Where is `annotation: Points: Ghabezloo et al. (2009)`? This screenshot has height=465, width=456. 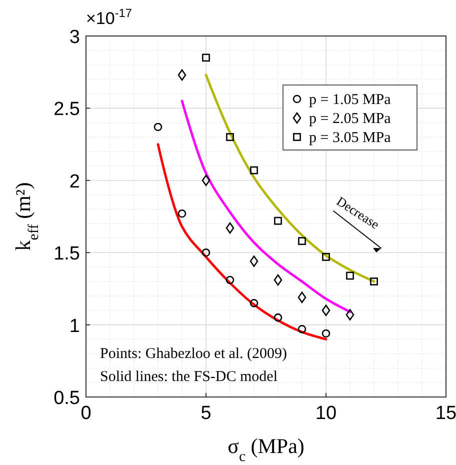
annotation: Points: Ghabezloo et al. (2009) is located at coordinates (194, 354).